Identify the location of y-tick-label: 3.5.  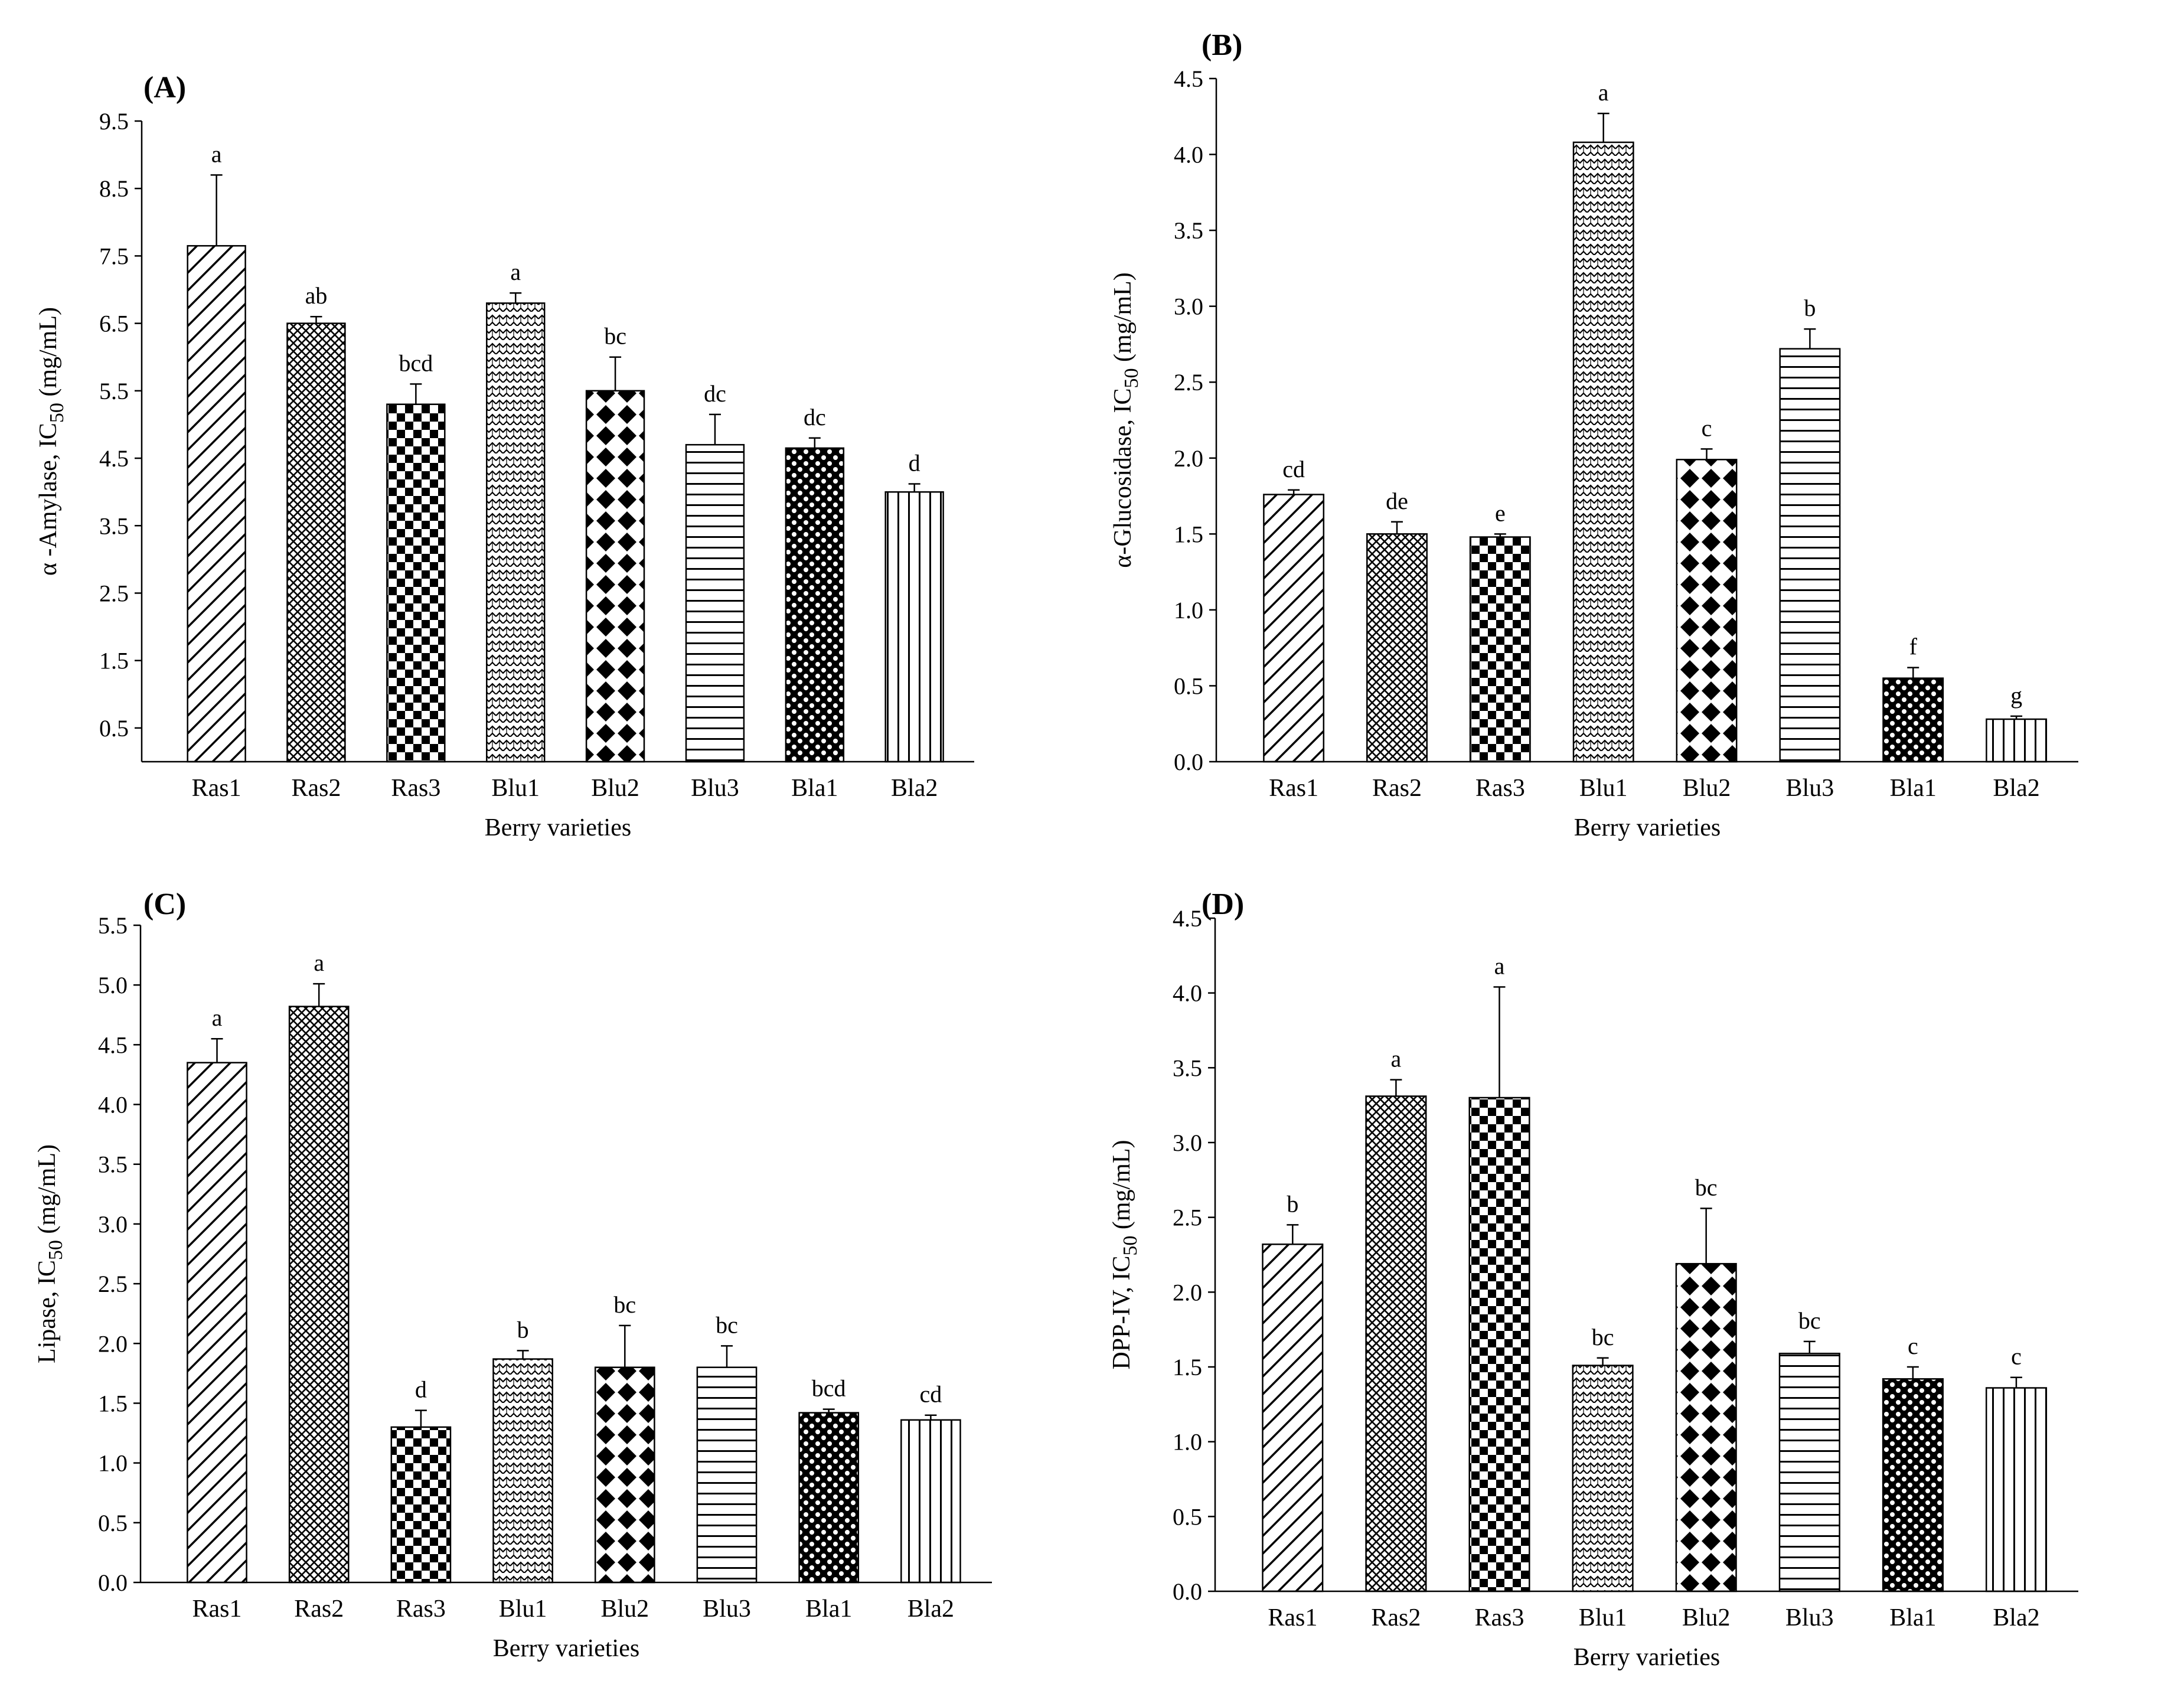
(1187, 1068).